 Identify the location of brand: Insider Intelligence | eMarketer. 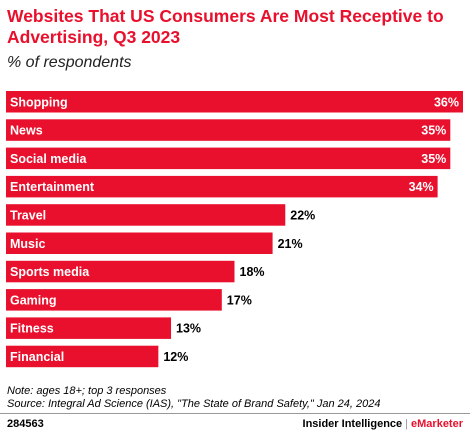
(383, 424).